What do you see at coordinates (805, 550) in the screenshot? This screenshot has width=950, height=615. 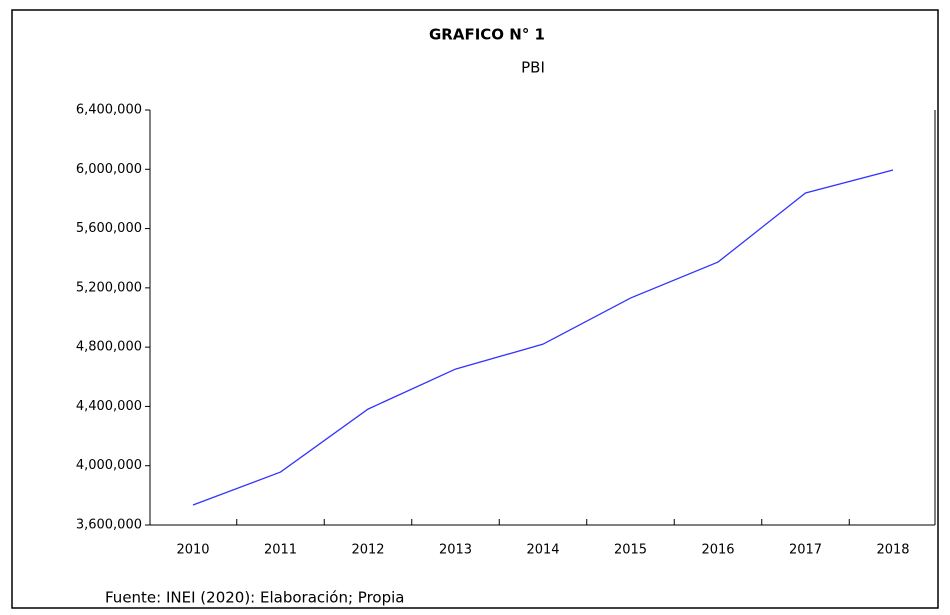 I see `x-tick-label: 2017` at bounding box center [805, 550].